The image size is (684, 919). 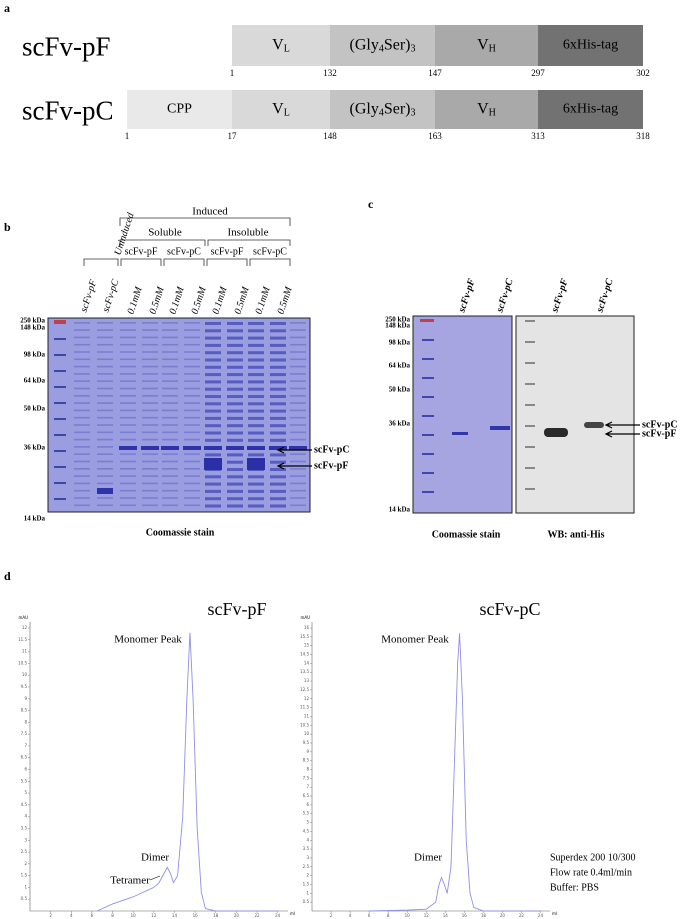 What do you see at coordinates (522, 915) in the screenshot?
I see `x-tick-label: 22` at bounding box center [522, 915].